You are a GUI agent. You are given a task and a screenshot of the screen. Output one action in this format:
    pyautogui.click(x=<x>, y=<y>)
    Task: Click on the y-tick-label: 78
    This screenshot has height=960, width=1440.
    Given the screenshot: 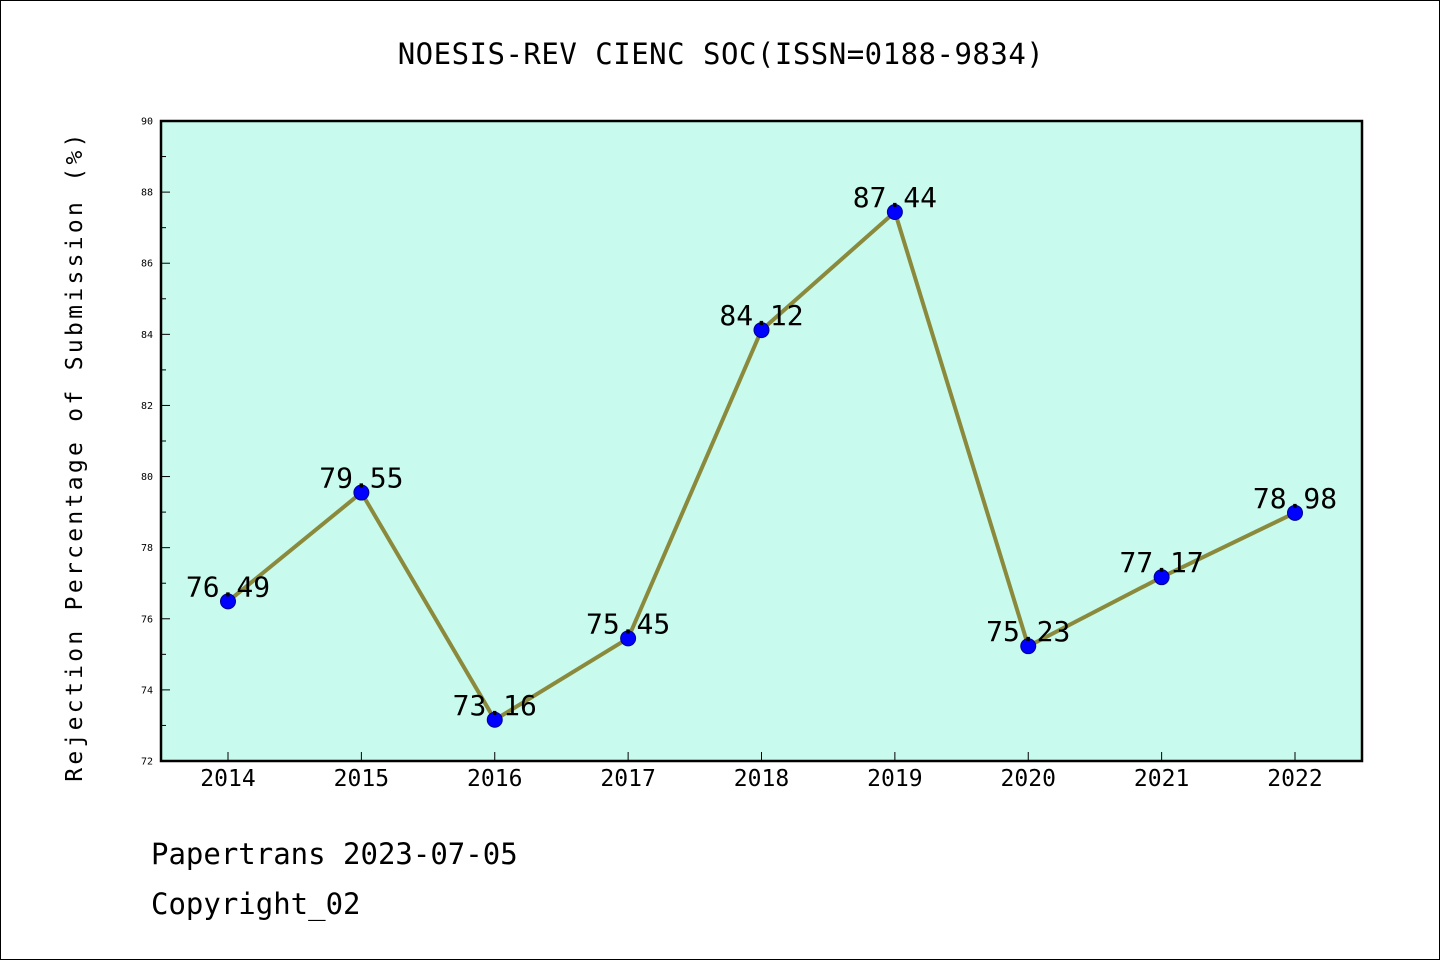 What is the action you would take?
    pyautogui.click(x=147, y=548)
    